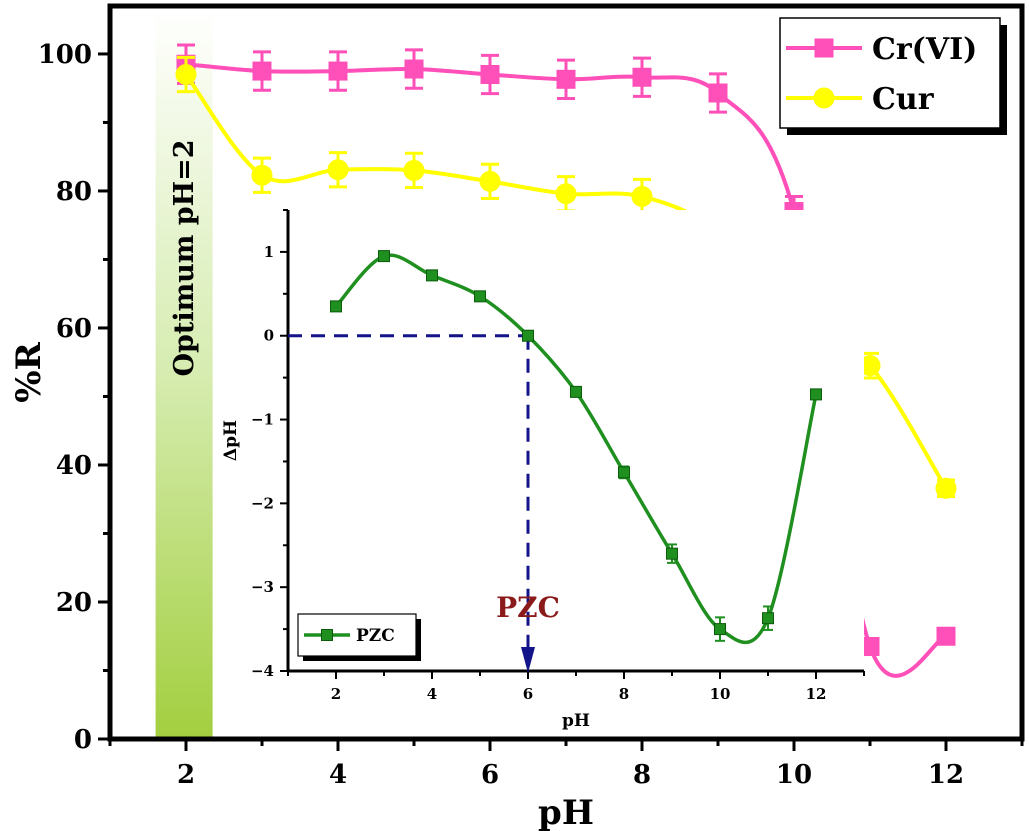 Image resolution: width=1029 pixels, height=831 pixels. What do you see at coordinates (881, 74) in the screenshot?
I see `main-legend-entries: Cr(VI) Cur` at bounding box center [881, 74].